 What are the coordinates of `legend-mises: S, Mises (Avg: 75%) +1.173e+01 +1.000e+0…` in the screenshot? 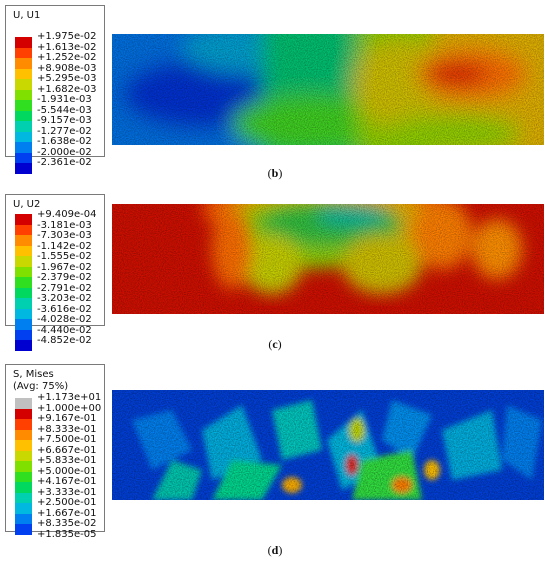 It's located at (55, 451).